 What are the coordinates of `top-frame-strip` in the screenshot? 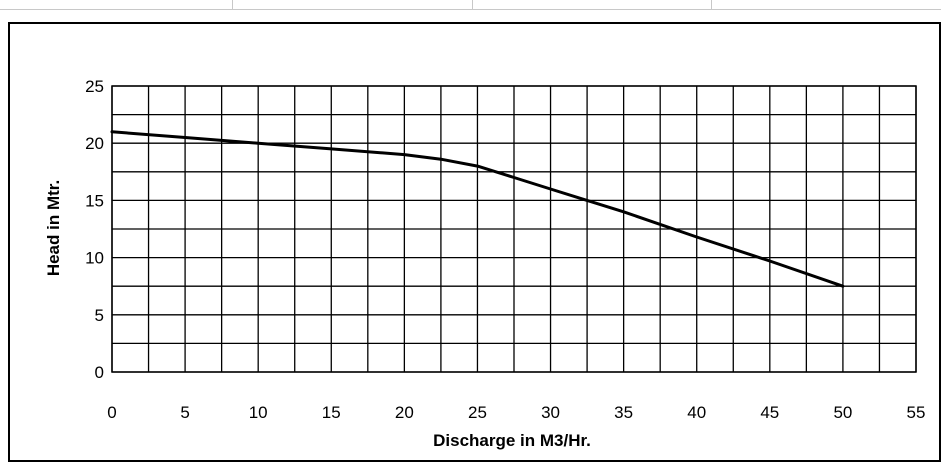 It's located at (470, 5).